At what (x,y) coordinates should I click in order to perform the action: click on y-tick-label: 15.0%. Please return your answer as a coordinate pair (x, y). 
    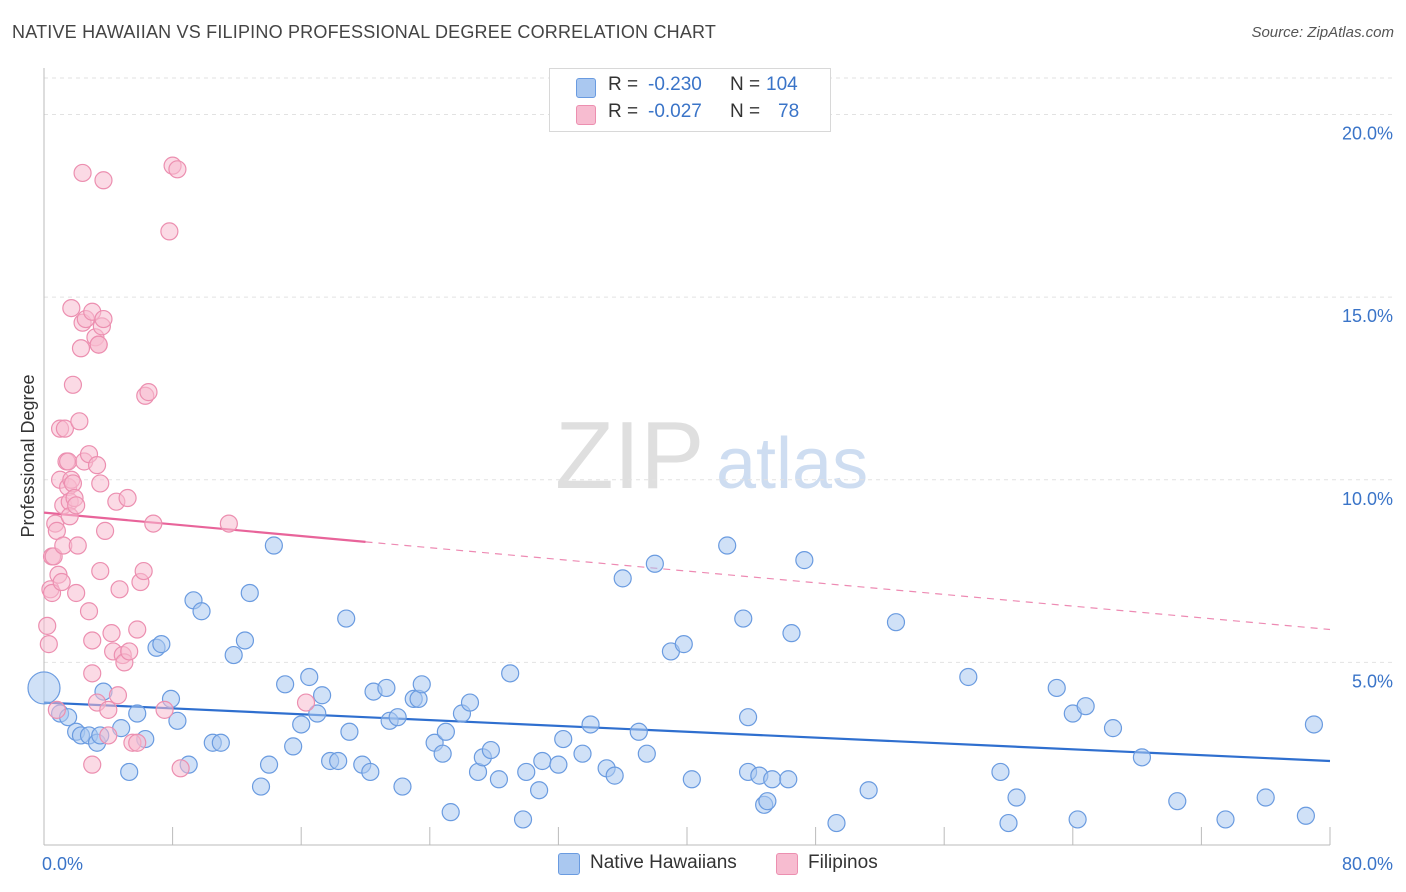
    Looking at the image, I should click on (1367, 316).